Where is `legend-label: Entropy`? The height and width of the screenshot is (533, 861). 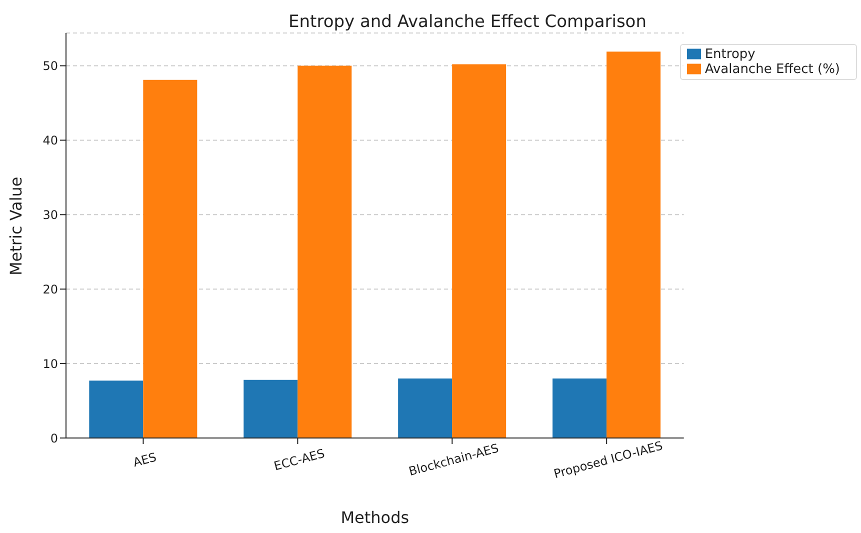
legend-label: Entropy is located at coordinates (730, 54).